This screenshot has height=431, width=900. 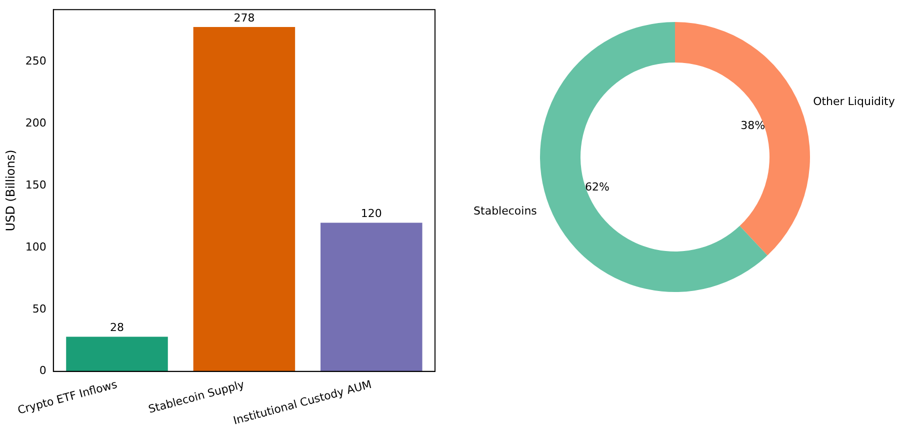 What do you see at coordinates (10, 191) in the screenshot?
I see `y-axis-title: USD (Billions)` at bounding box center [10, 191].